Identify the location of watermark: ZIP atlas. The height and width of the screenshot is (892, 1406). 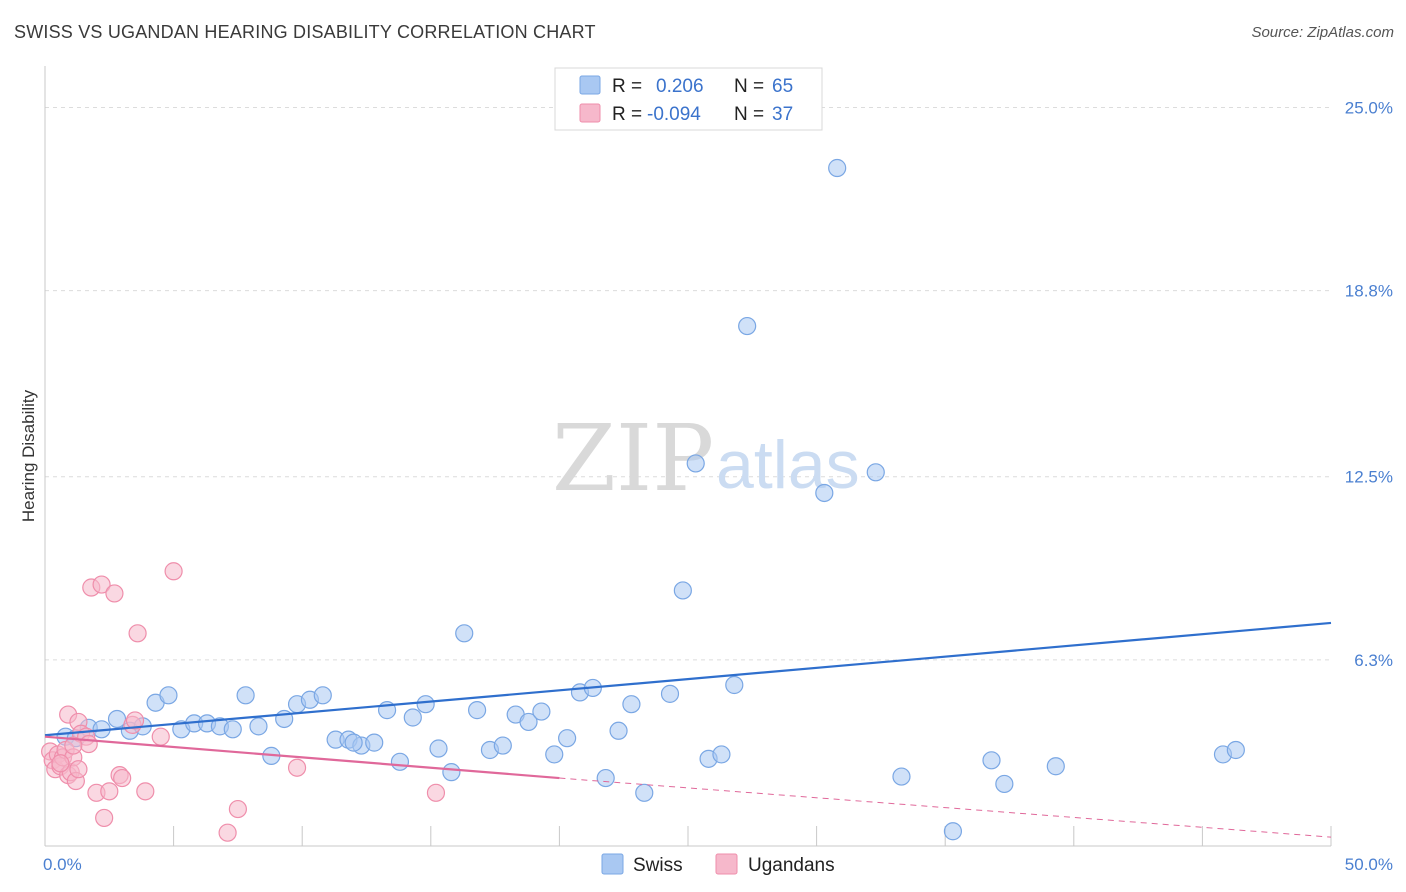
(706, 458).